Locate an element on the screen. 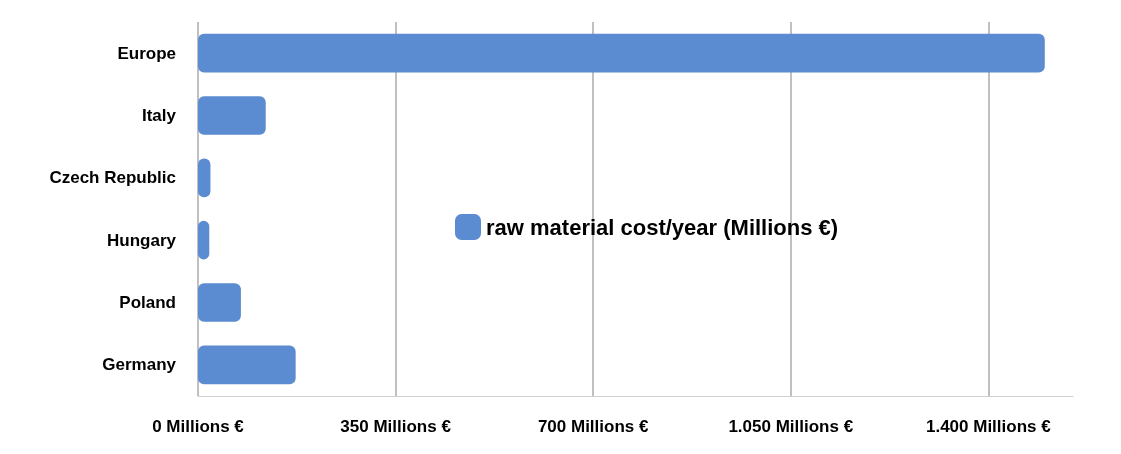 This screenshot has width=1121, height=454. y-tick-label: Hungary is located at coordinates (142, 240).